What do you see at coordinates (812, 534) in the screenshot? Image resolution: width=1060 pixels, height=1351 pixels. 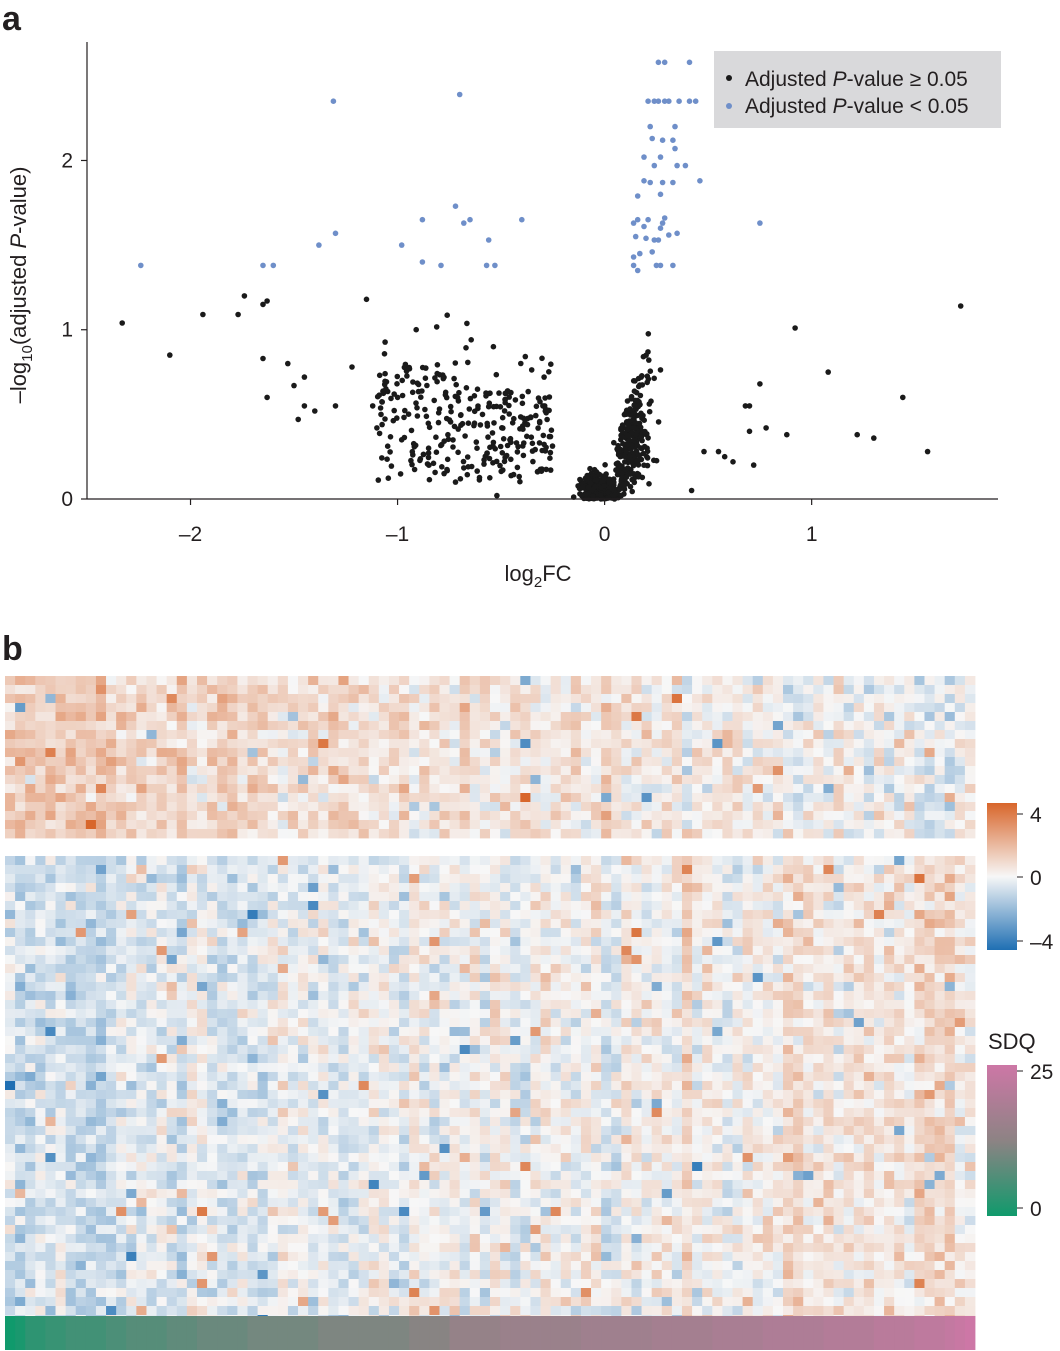 I see `x-tick-label: 1` at bounding box center [812, 534].